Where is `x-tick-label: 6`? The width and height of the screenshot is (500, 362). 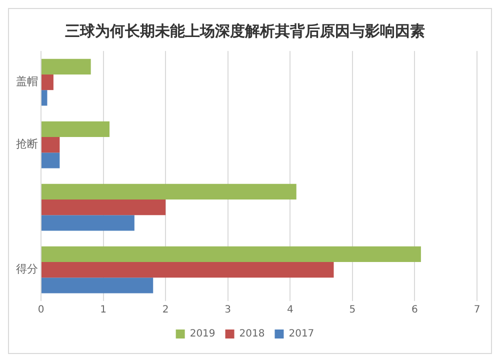
x-tick-label: 6 is located at coordinates (415, 310).